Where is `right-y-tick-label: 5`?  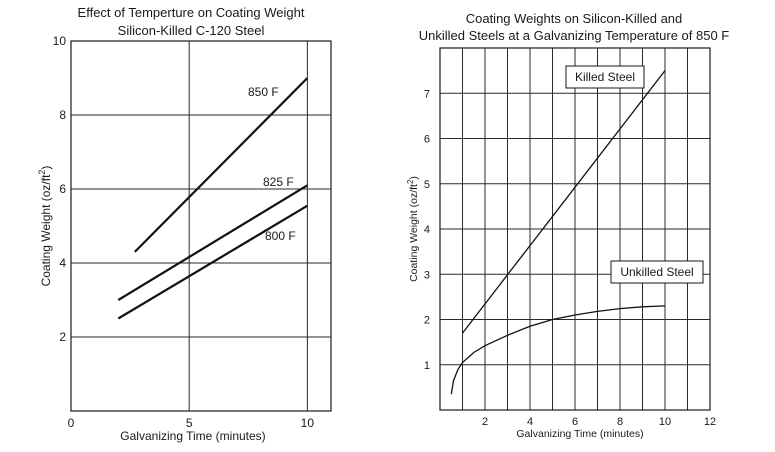
right-y-tick-label: 5 is located at coordinates (427, 185).